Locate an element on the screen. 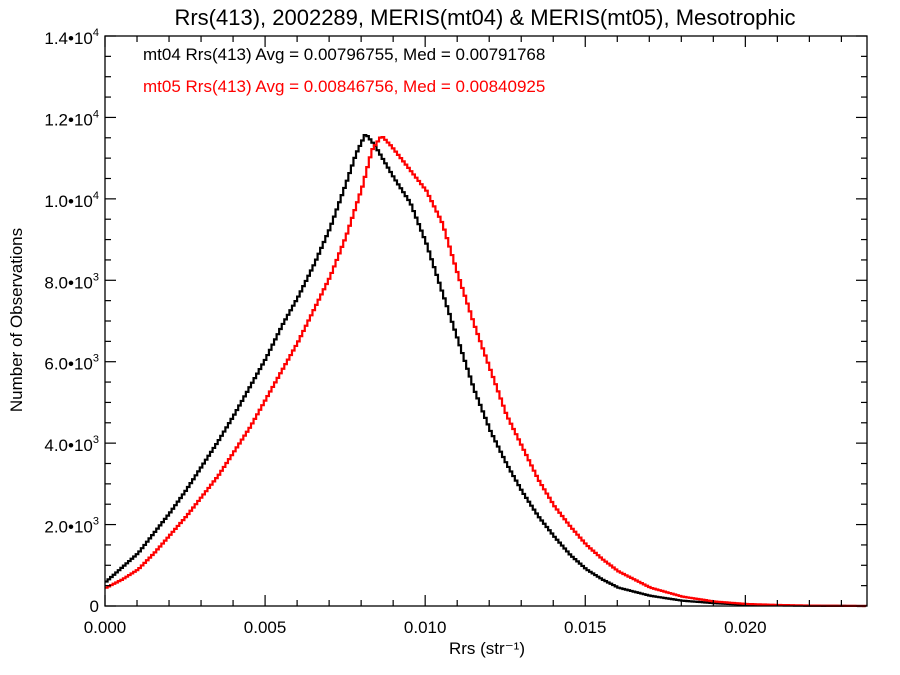 Image resolution: width=900 pixels, height=675 pixels. y-tick-label: 8.0•103 is located at coordinates (71, 281).